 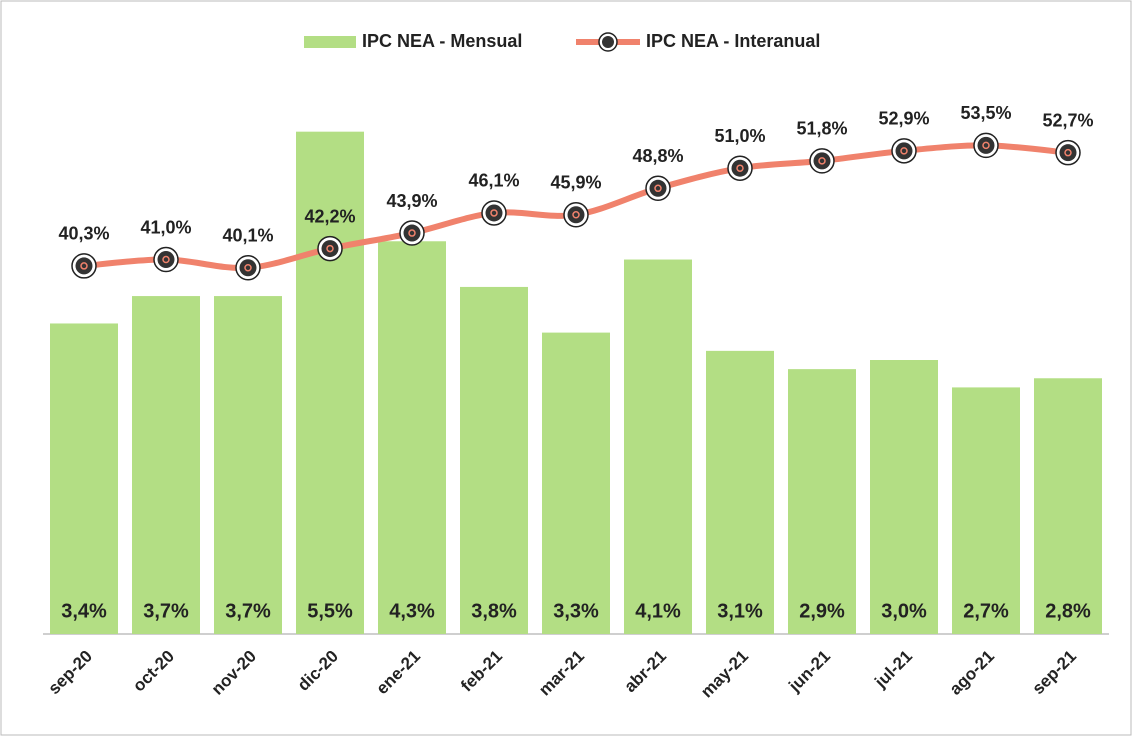 I want to click on legend-swatch-bar, so click(x=330, y=42).